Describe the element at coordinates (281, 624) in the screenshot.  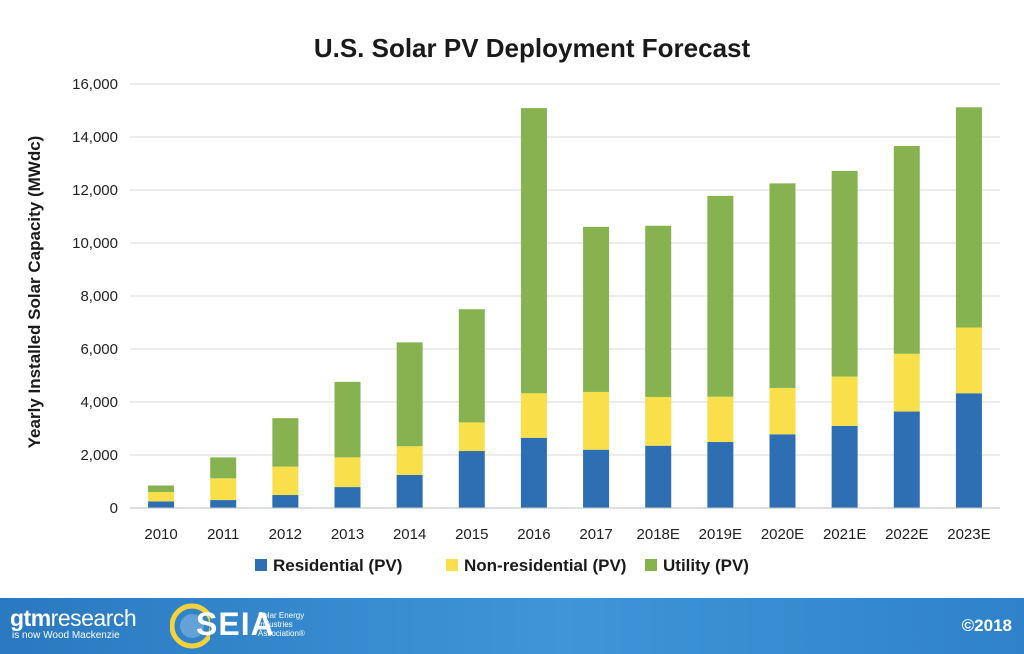
I see `seia-tagline: Solar Energy Industries Association®` at that location.